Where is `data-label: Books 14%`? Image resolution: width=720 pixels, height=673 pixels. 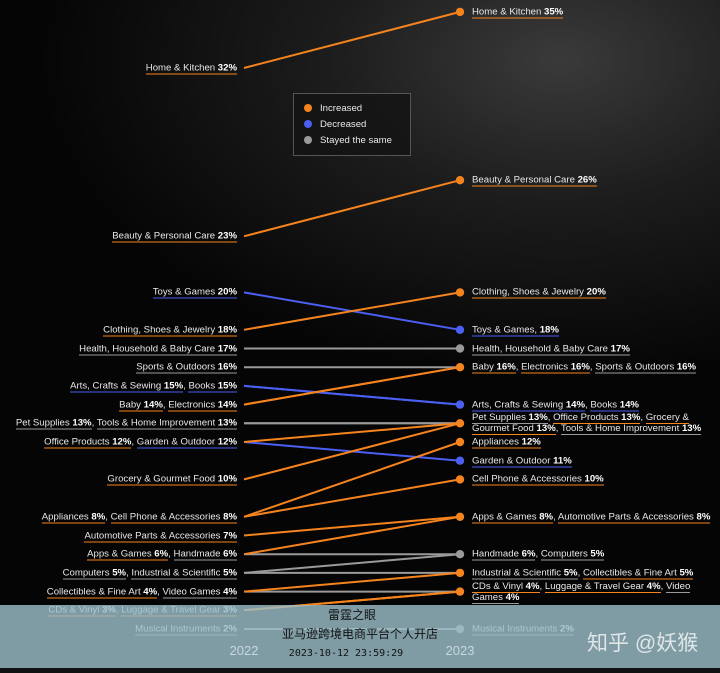
data-label: Books 14% is located at coordinates (614, 405).